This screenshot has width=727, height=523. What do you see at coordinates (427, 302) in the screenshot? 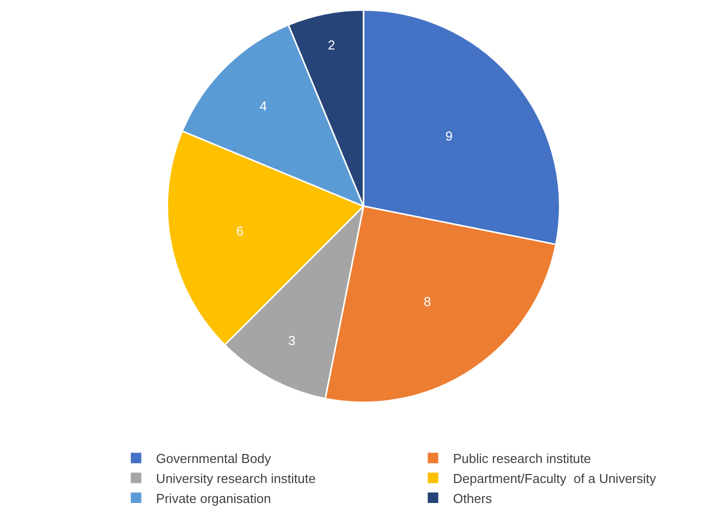
I see `data-label: 8` at bounding box center [427, 302].